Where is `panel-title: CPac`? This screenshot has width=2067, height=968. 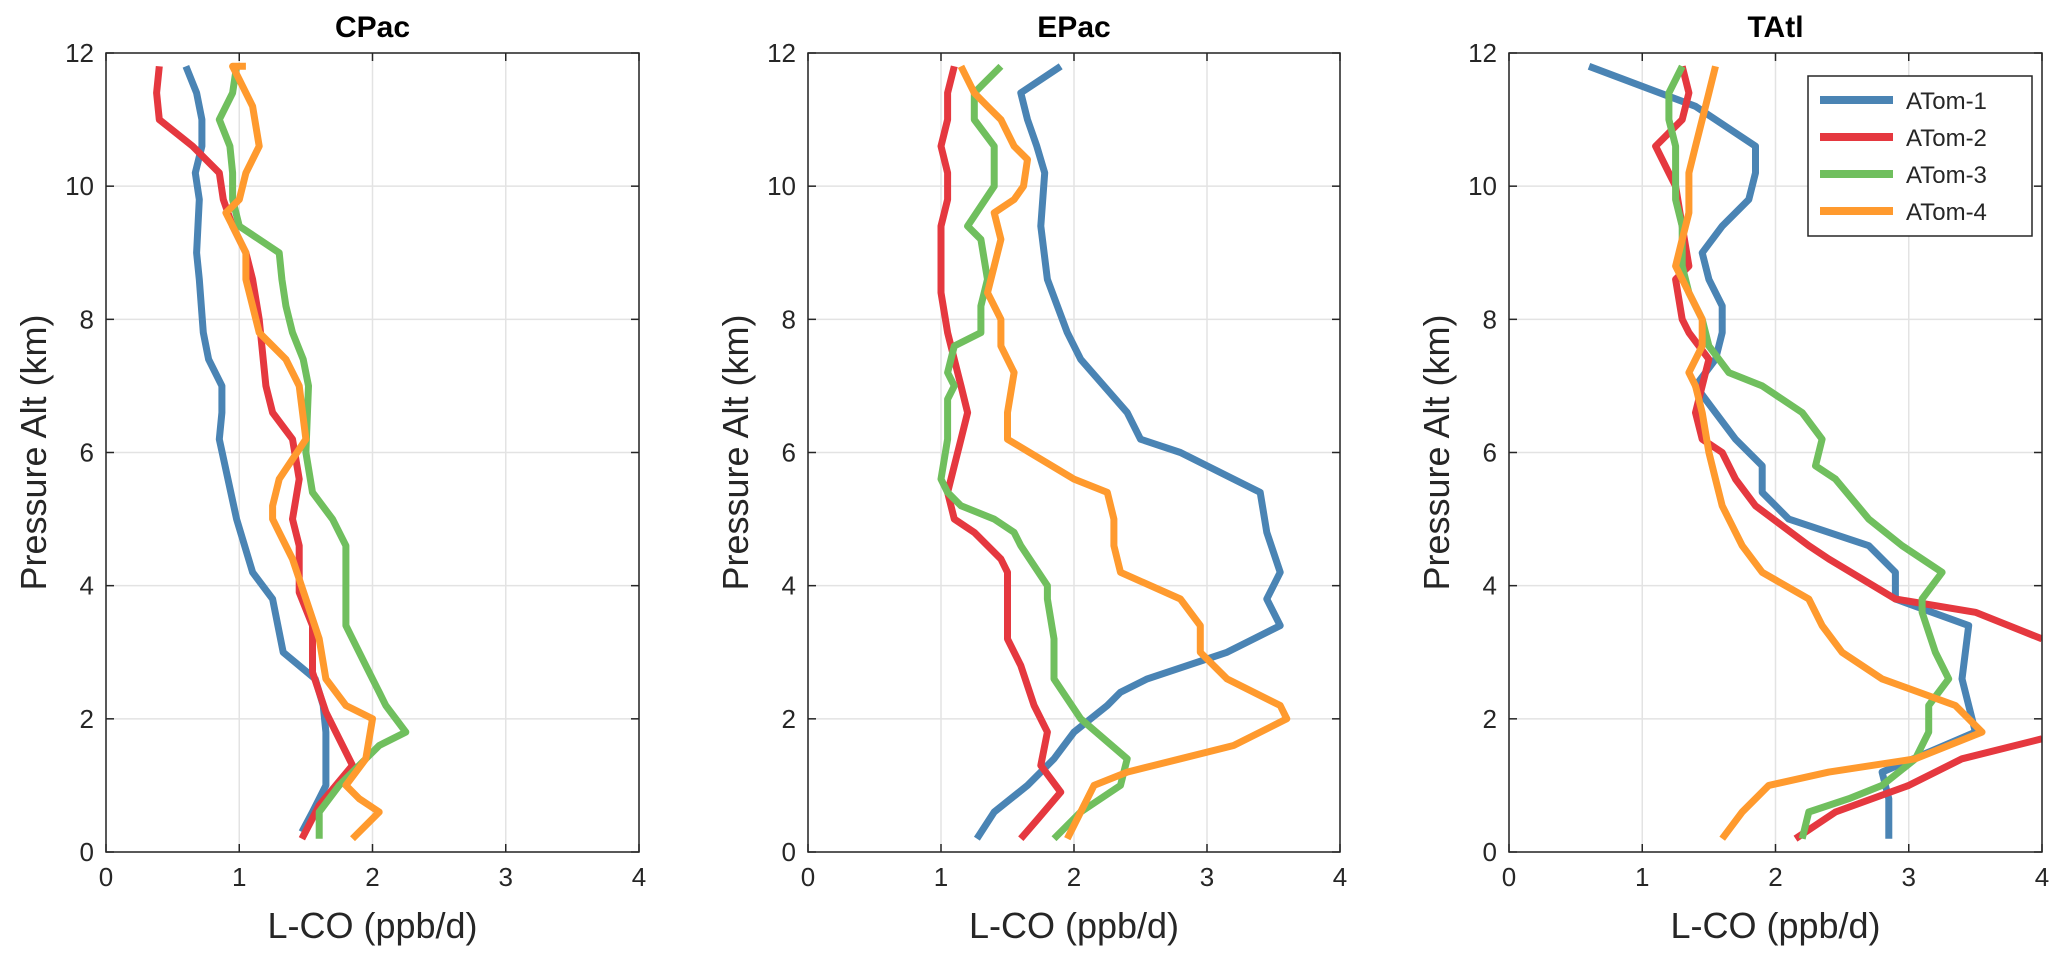 panel-title: CPac is located at coordinates (372, 27).